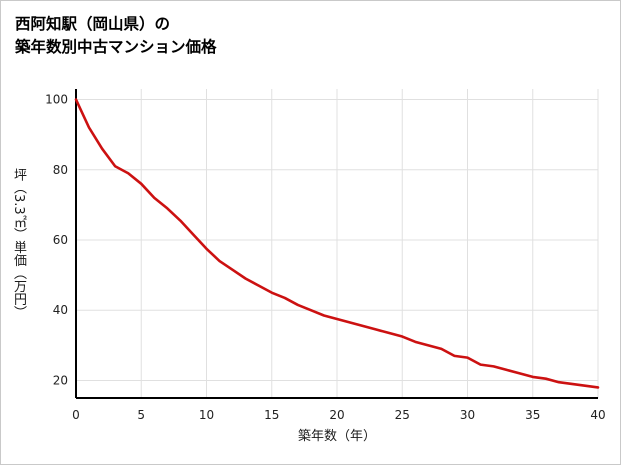  Describe the element at coordinates (206, 415) in the screenshot. I see `svg-text: 10` at that location.